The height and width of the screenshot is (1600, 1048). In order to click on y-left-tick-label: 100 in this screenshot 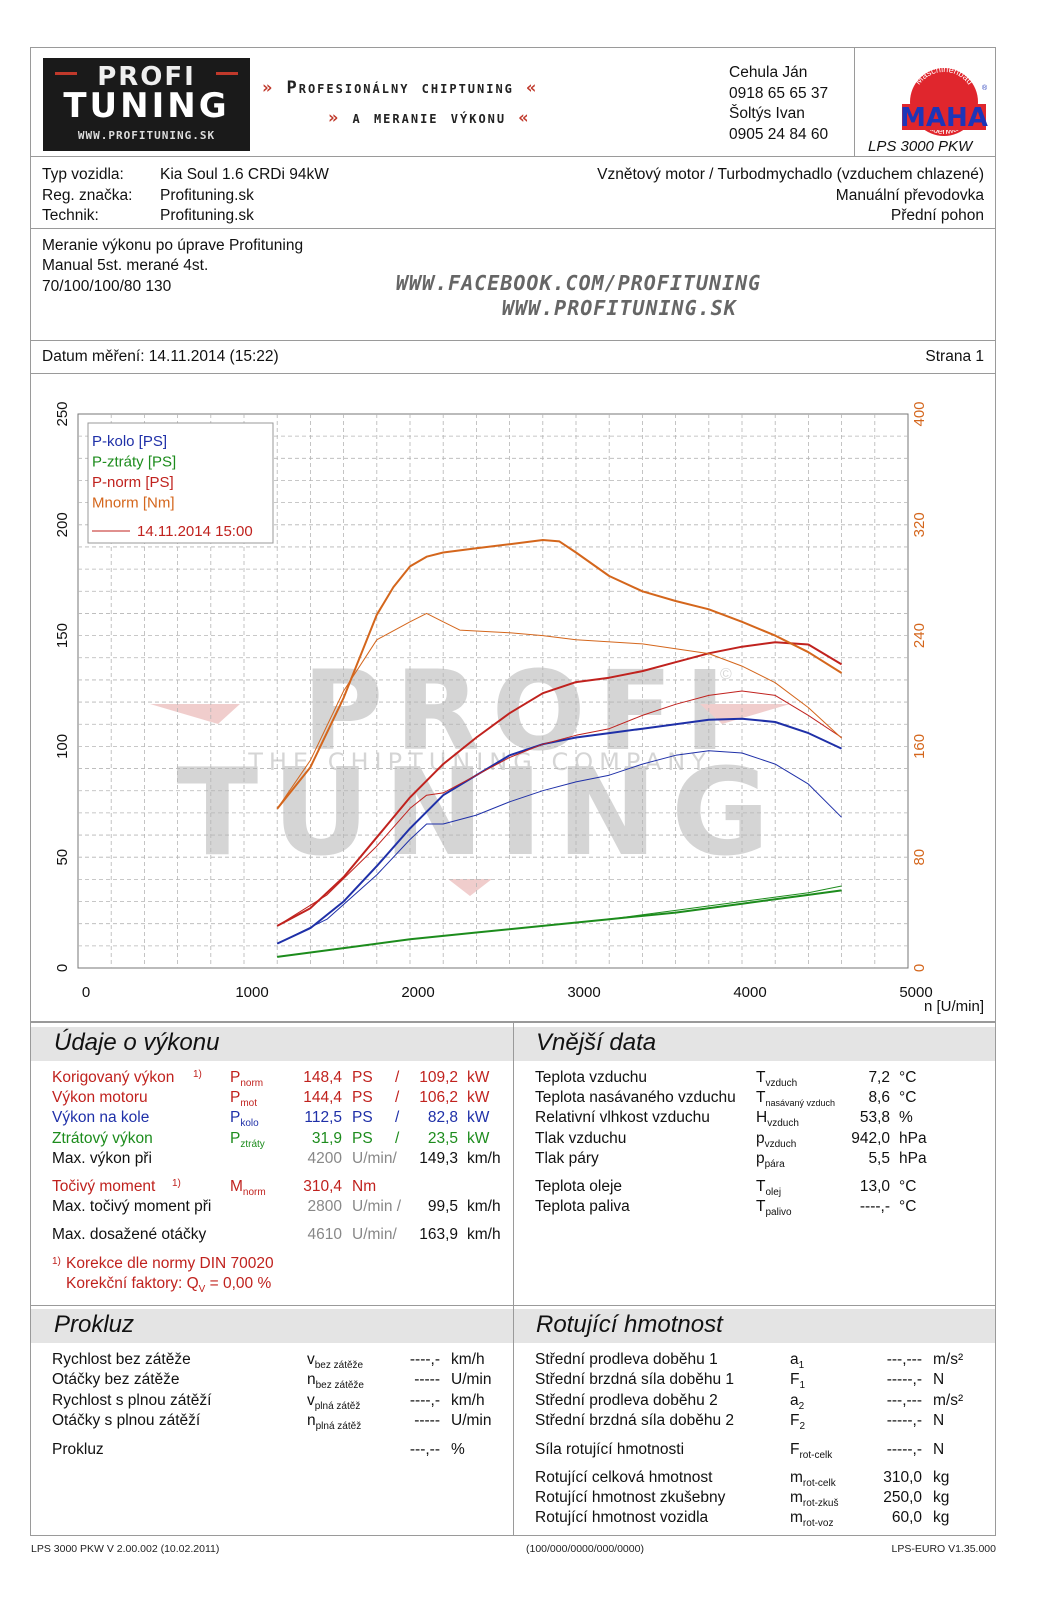, I will do `click(62, 746)`.